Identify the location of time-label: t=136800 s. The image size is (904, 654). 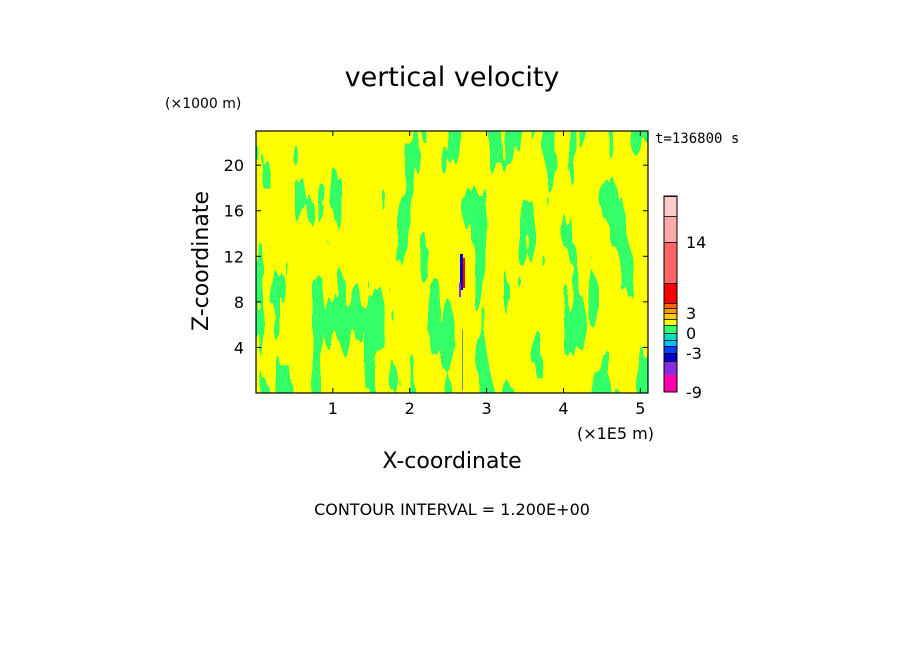
(697, 139).